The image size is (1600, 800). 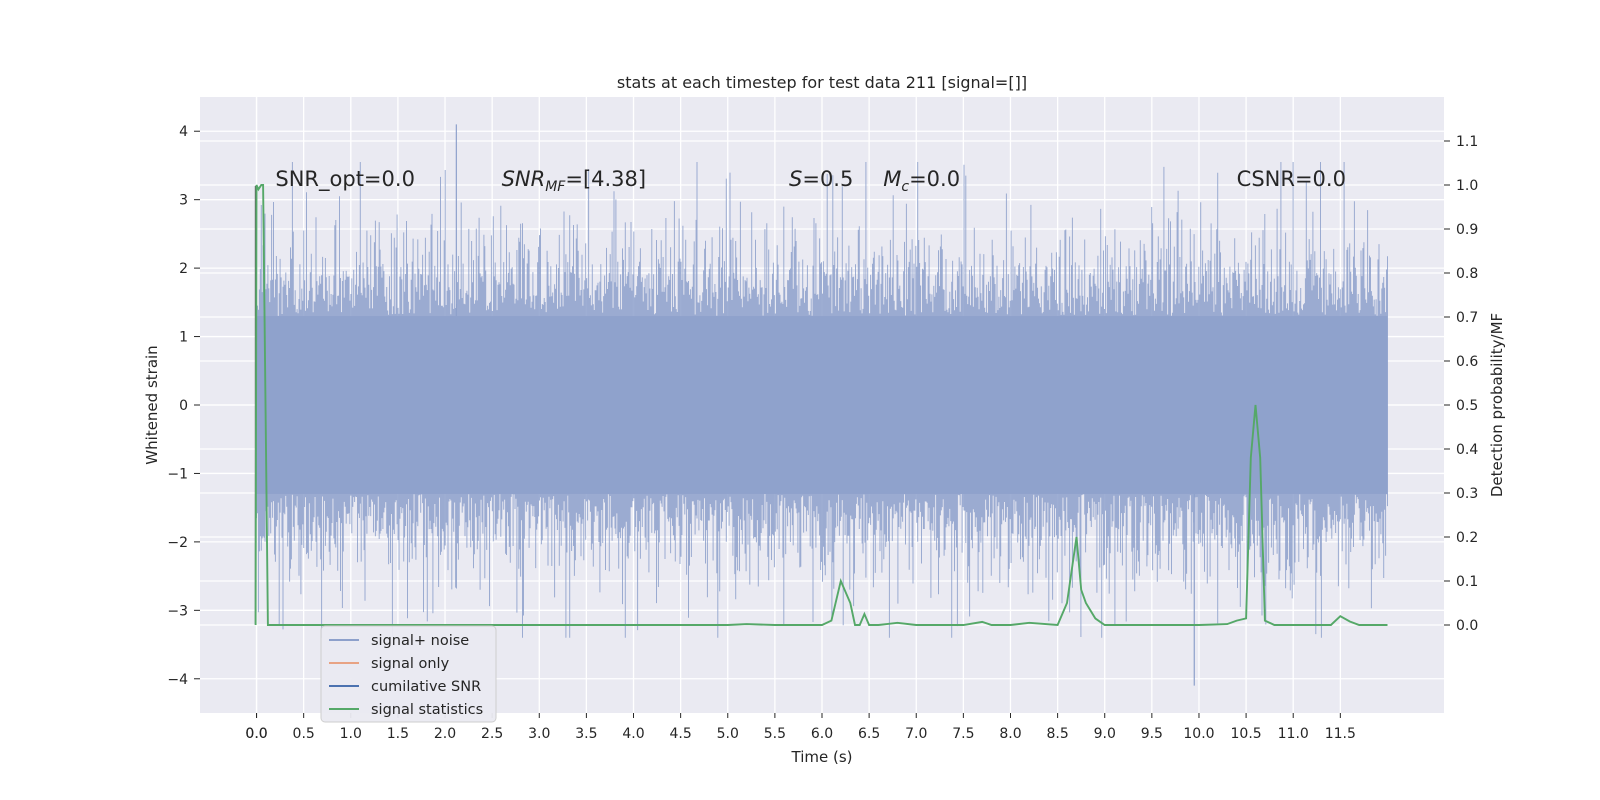 I want to click on x-tick-label: 3.0, so click(x=539, y=734).